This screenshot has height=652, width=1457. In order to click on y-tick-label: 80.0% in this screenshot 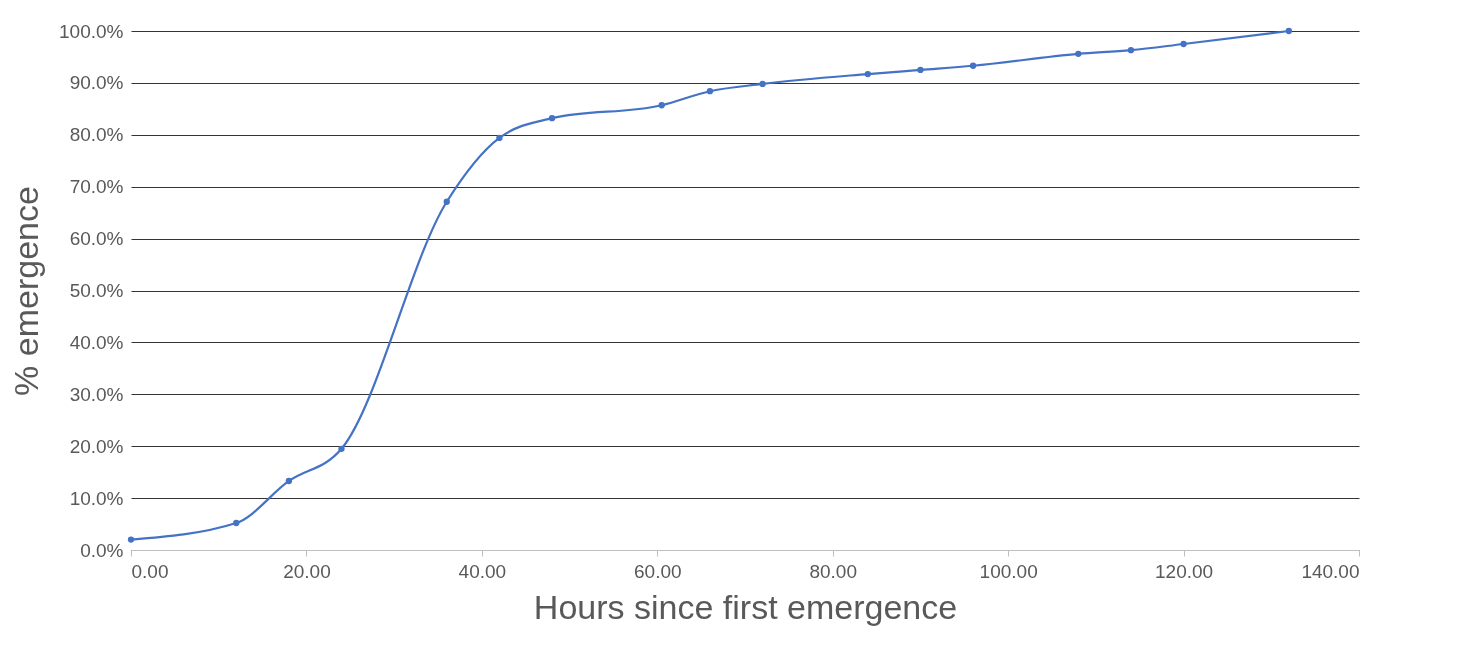, I will do `click(96, 135)`.